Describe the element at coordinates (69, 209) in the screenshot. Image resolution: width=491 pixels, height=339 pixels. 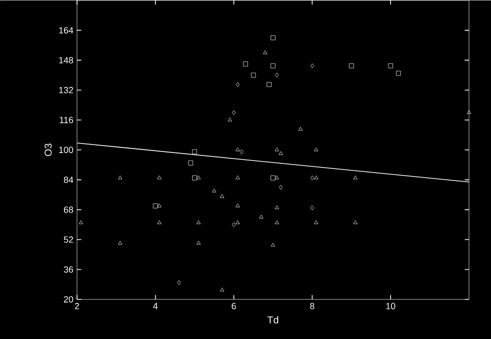
I see `y-tick-label: 68` at that location.